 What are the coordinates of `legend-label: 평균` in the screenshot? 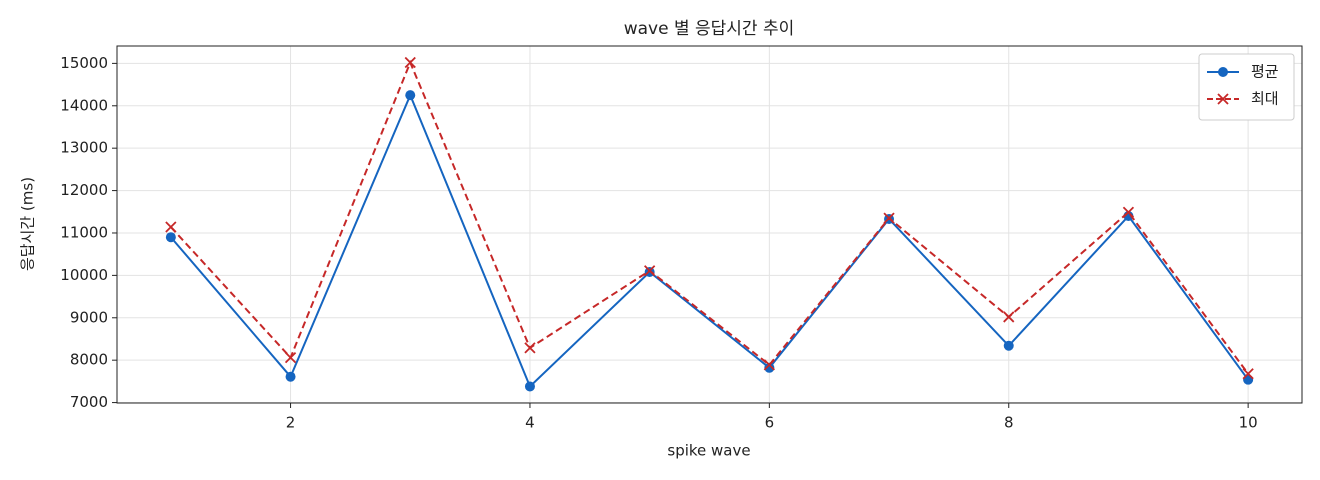 It's located at (1265, 72).